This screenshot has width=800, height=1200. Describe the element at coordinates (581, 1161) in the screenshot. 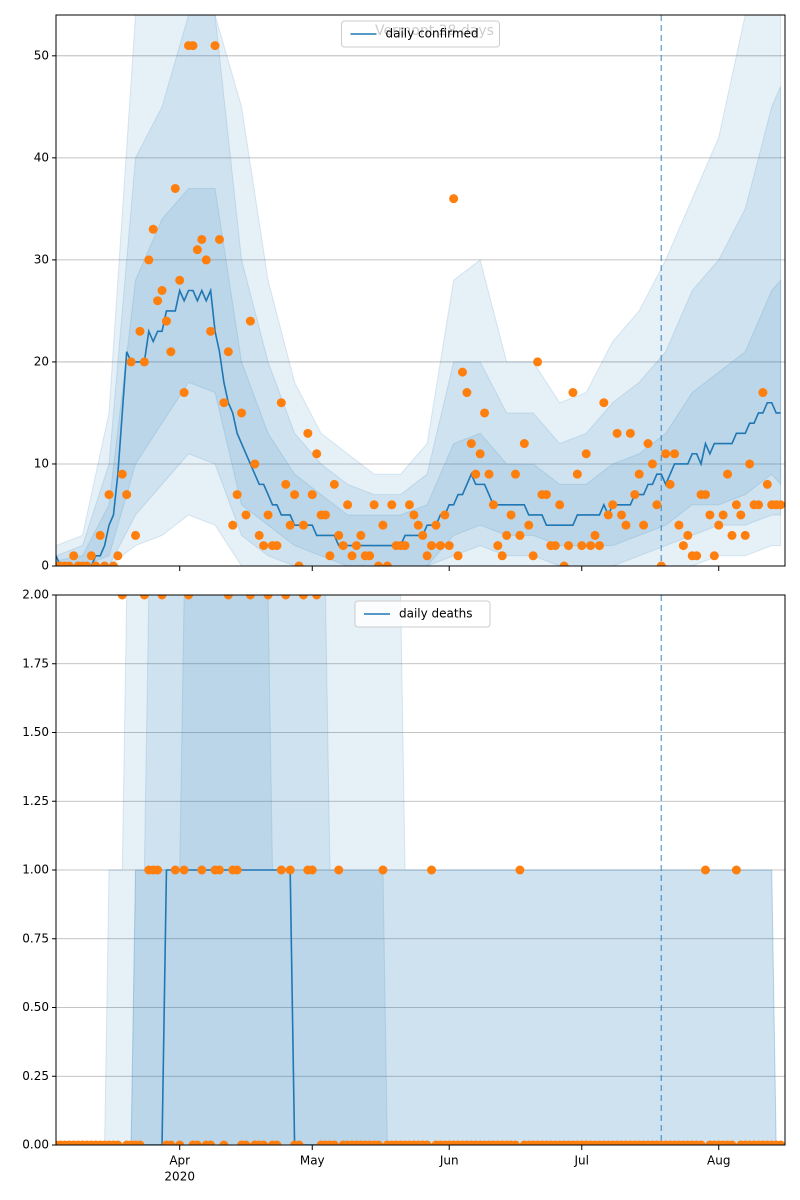

I see `x-tick-label: Jul` at that location.